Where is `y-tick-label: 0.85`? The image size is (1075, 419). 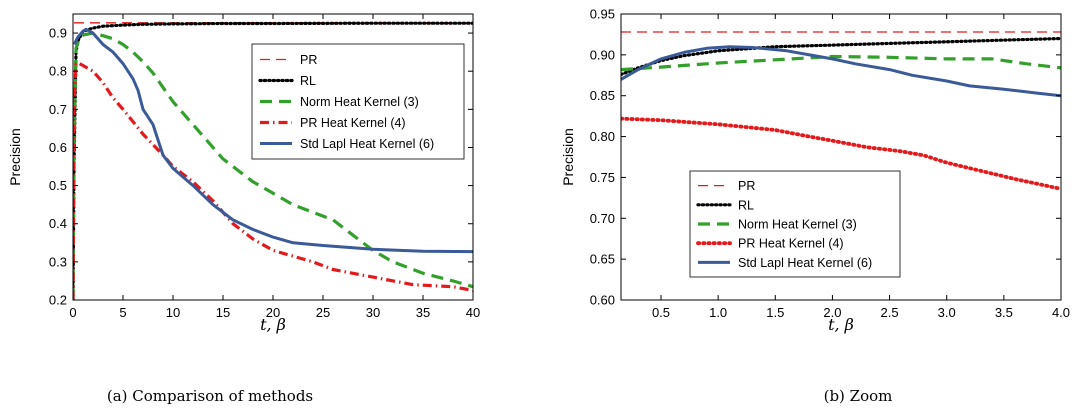 y-tick-label: 0.85 is located at coordinates (602, 95).